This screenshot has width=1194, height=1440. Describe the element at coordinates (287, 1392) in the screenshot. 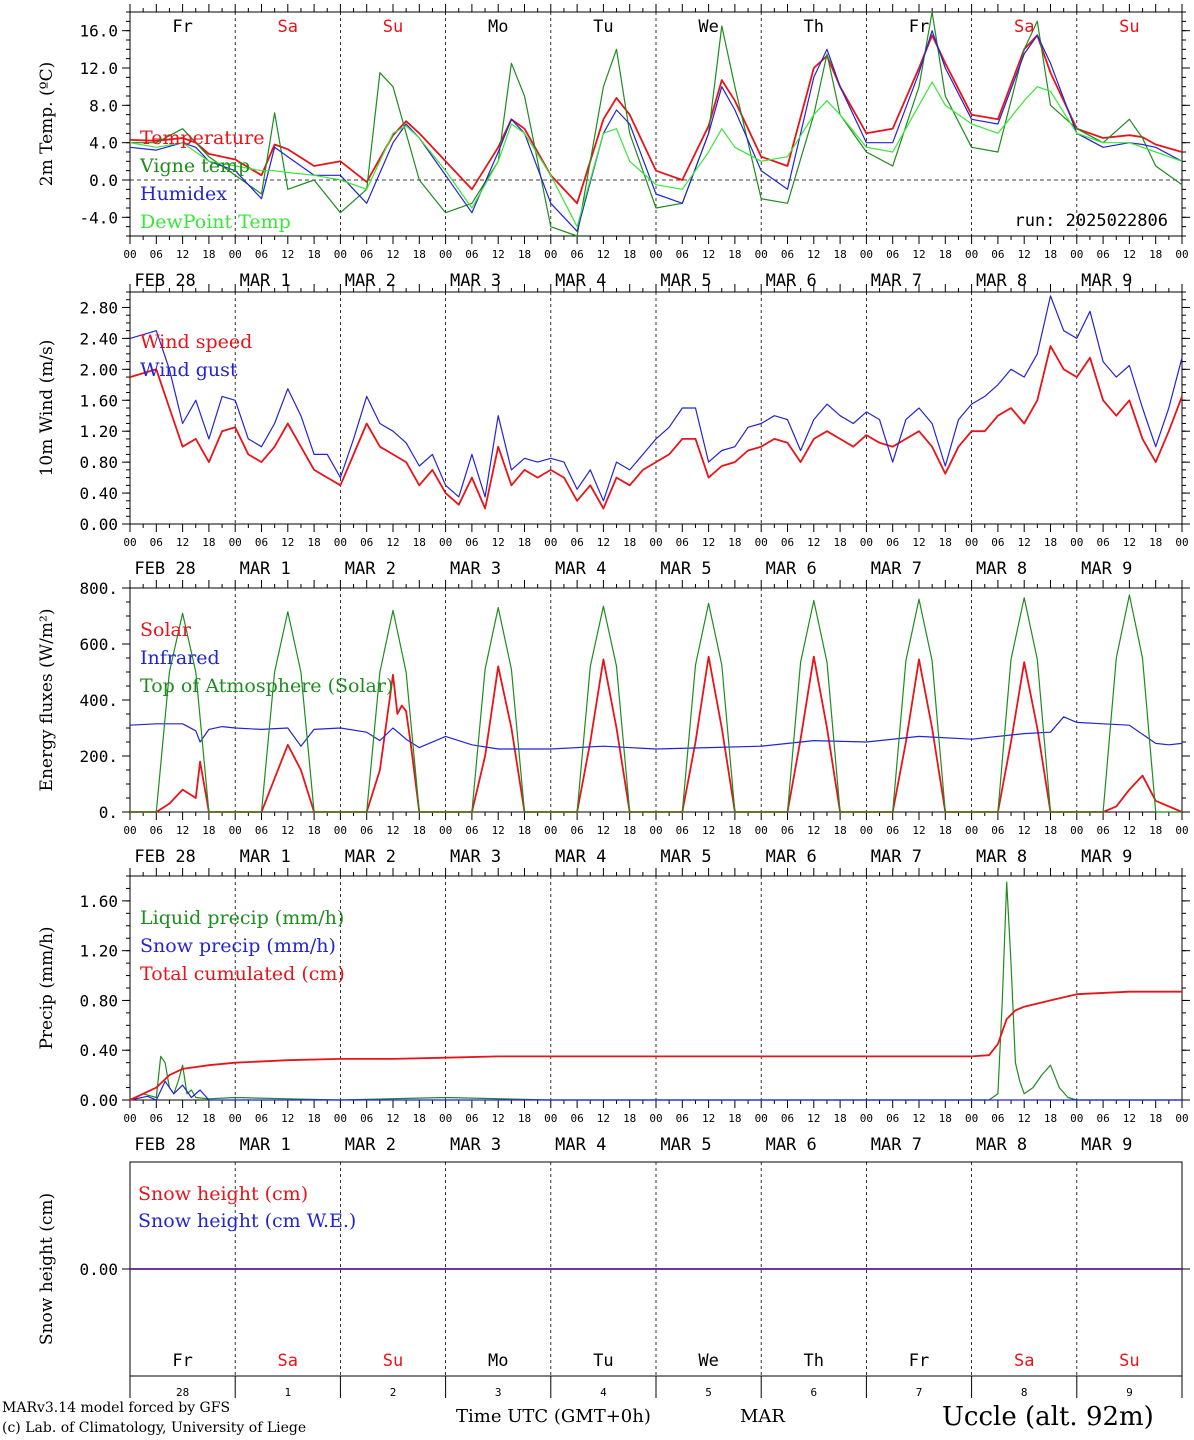

I see `day-number: 1` at that location.